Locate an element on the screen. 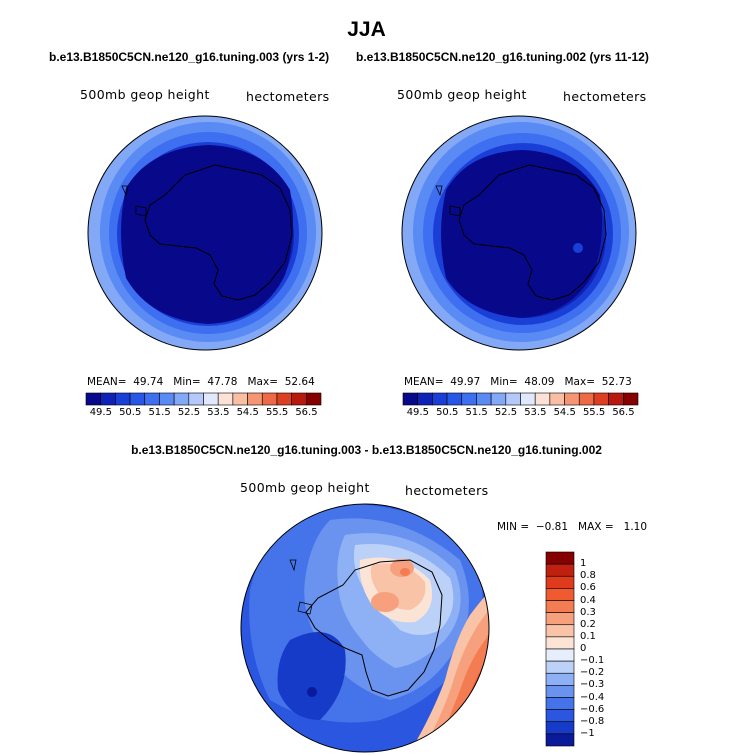 Image resolution: width=733 pixels, height=756 pixels. left-colorbar is located at coordinates (203, 399).